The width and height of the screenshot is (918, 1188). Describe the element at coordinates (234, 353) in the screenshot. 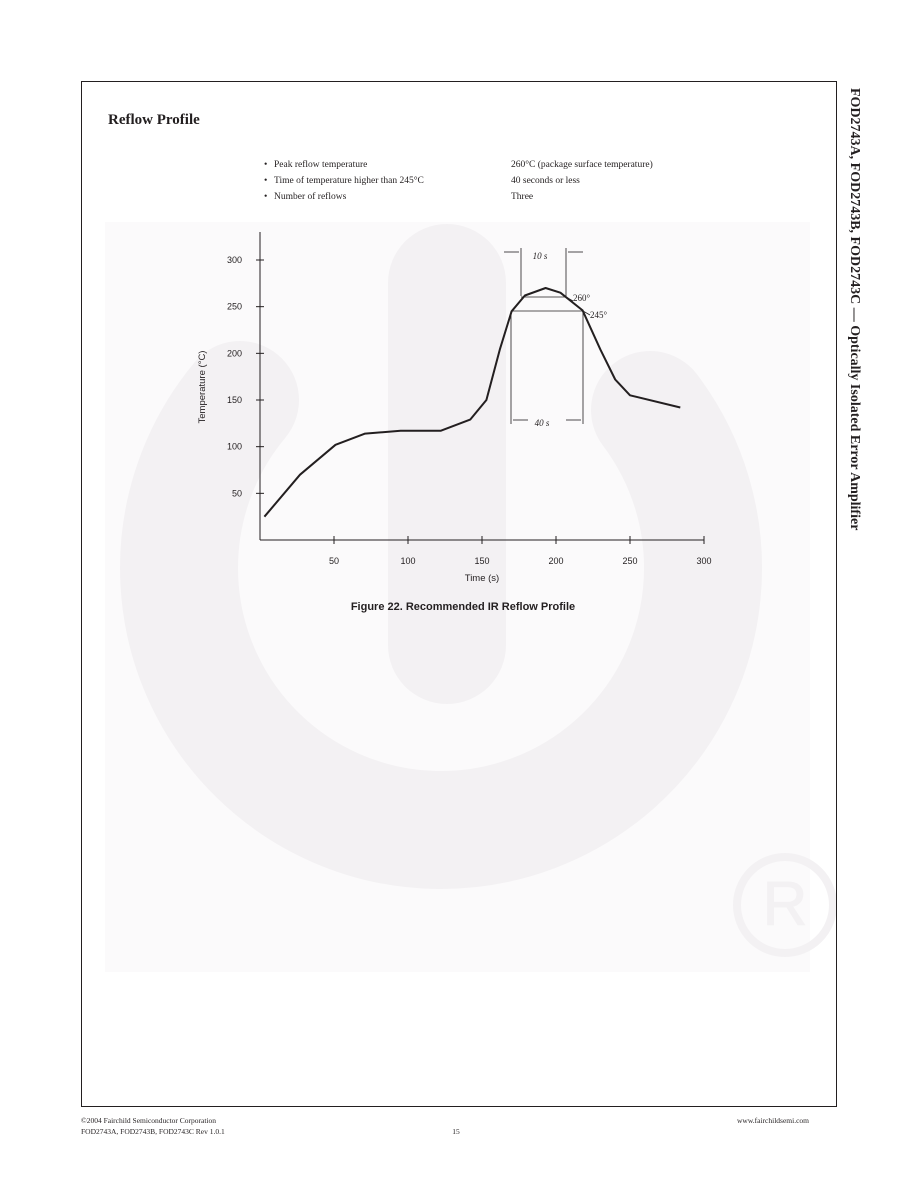

I see `y-tick-label: 200` at that location.